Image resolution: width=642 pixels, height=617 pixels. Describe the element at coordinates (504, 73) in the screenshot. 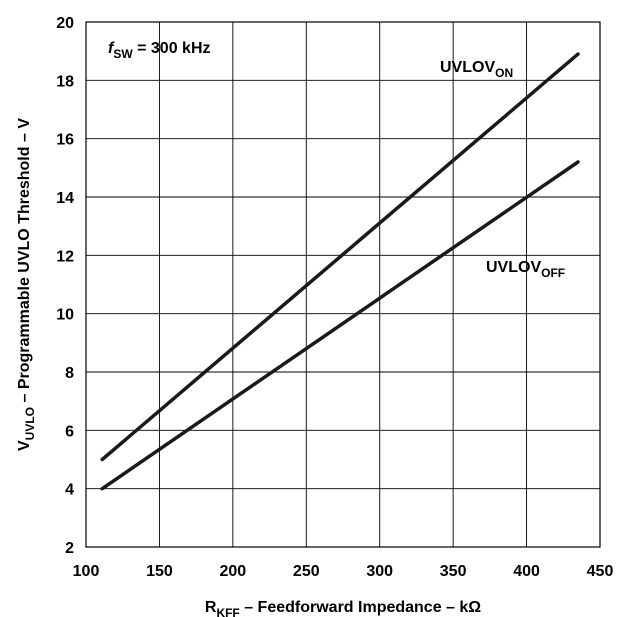

I see `label-on-sub: ON` at that location.